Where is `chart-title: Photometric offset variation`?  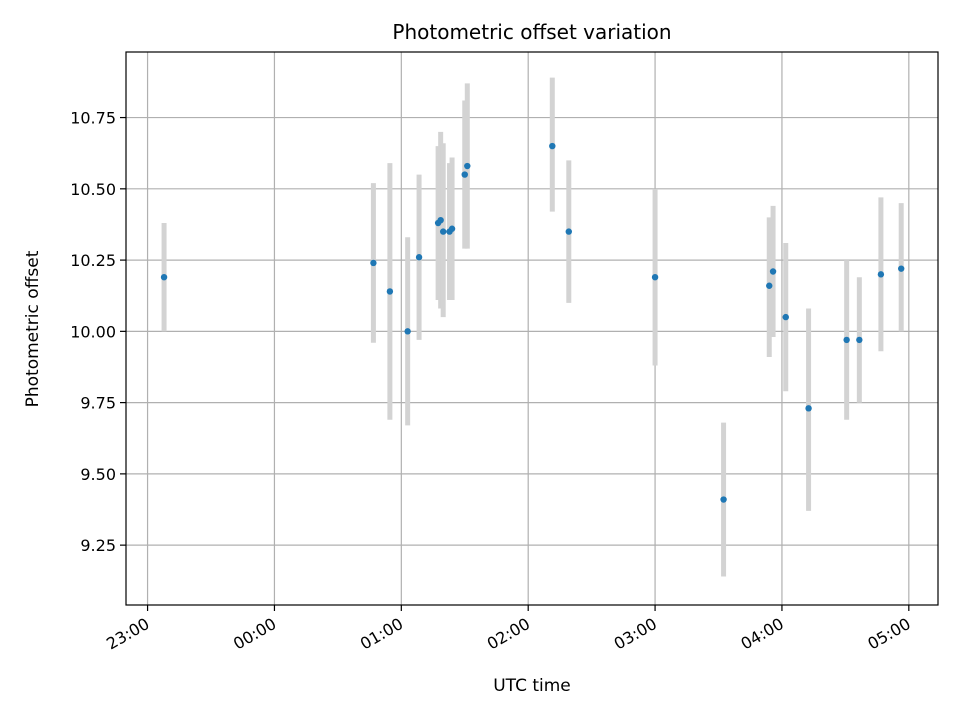 chart-title: Photometric offset variation is located at coordinates (531, 32).